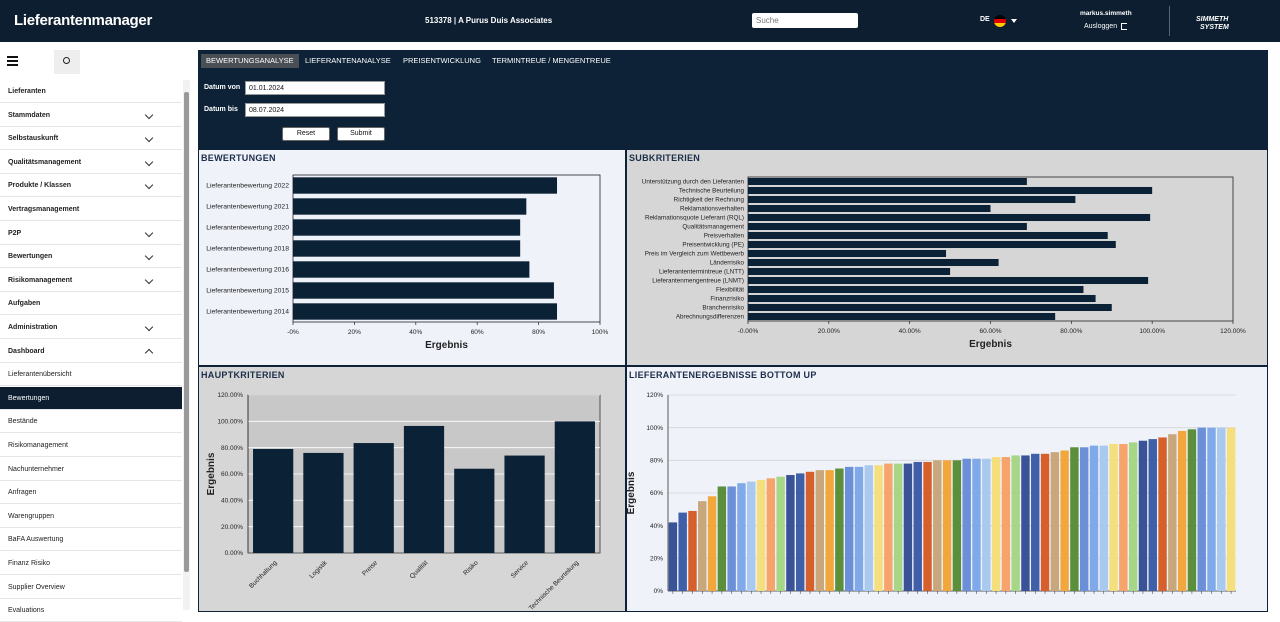 The width and height of the screenshot is (1280, 622). I want to click on x-tick-label: Qualität, so click(419, 569).